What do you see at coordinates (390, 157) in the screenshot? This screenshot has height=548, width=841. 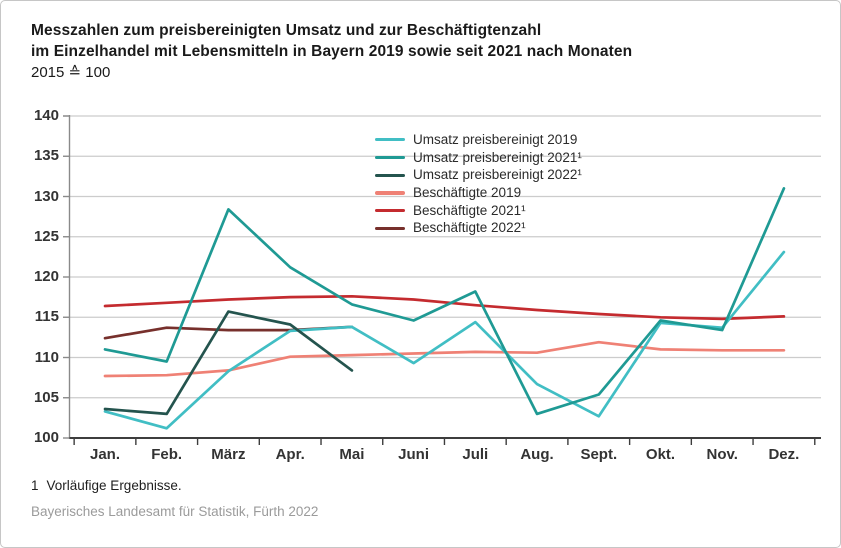 I see `legend-swatch-umsatz-2021` at bounding box center [390, 157].